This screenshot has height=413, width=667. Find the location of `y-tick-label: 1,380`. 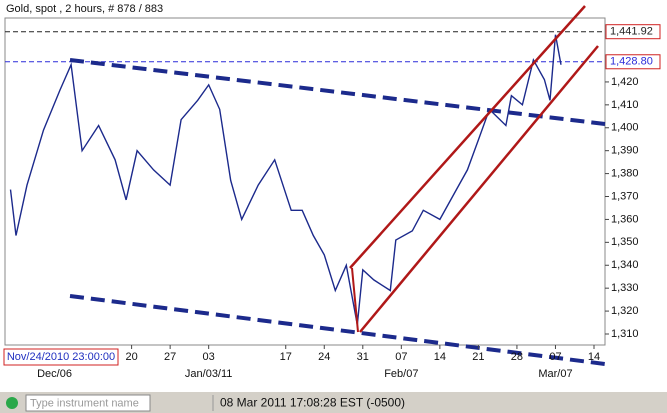

y-tick-label: 1,380 is located at coordinates (625, 174).